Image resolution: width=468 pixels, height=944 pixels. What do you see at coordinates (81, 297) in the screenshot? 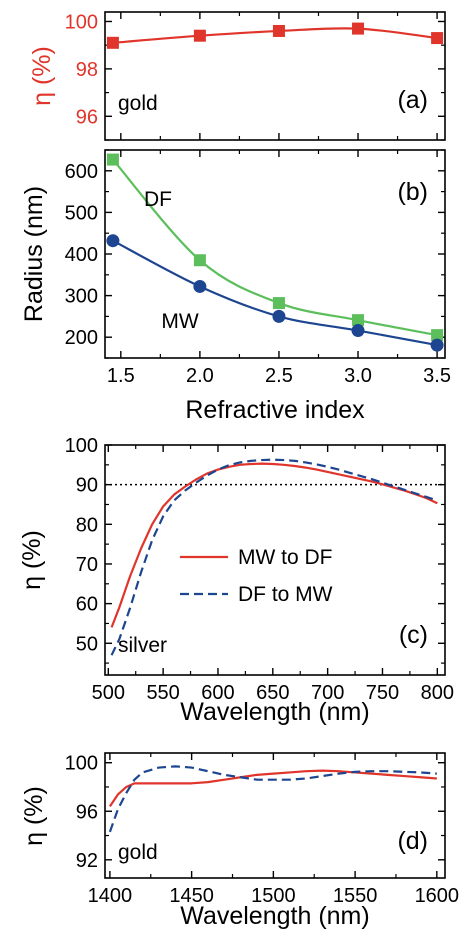
I see `y-tick-label: 300` at bounding box center [81, 297].